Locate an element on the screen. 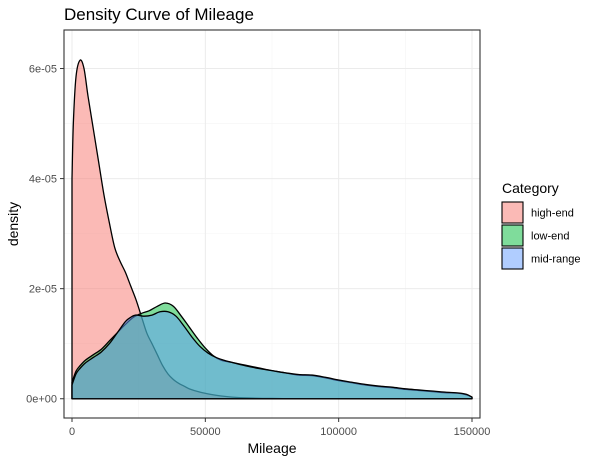  x-axis-title: Mileage is located at coordinates (271, 448).